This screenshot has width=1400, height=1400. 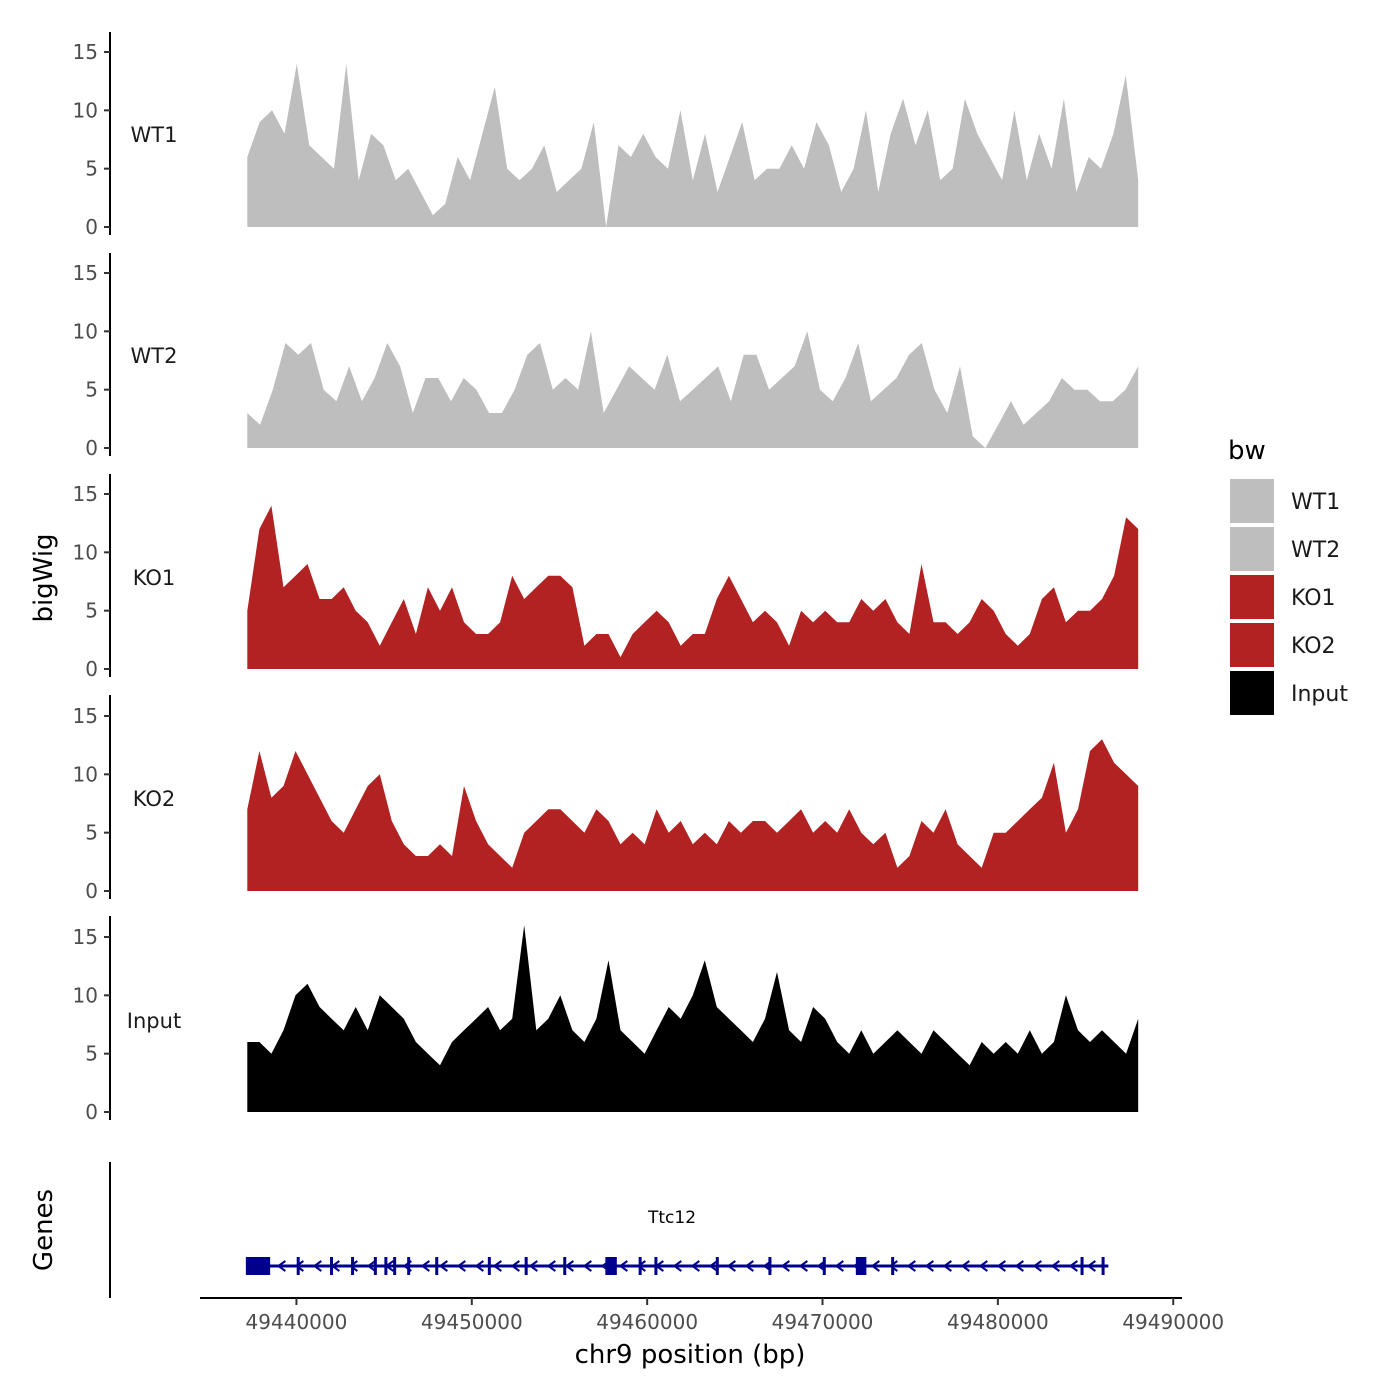 I want to click on legend-key-ko1, so click(x=1252, y=597).